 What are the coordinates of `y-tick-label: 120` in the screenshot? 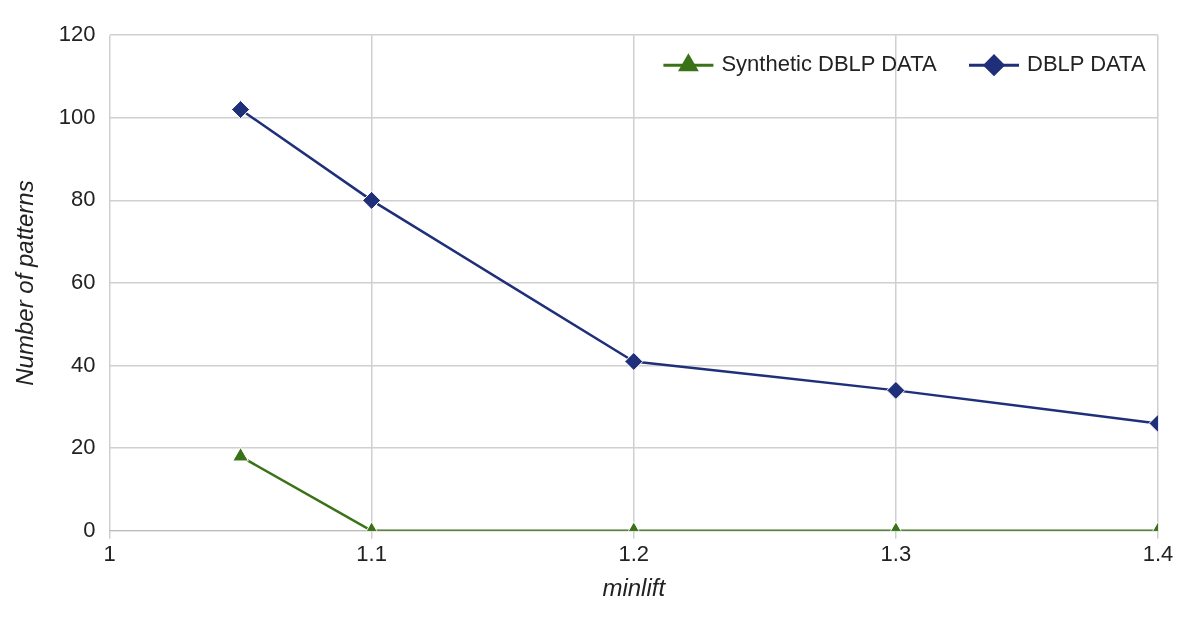 It's located at (77, 34).